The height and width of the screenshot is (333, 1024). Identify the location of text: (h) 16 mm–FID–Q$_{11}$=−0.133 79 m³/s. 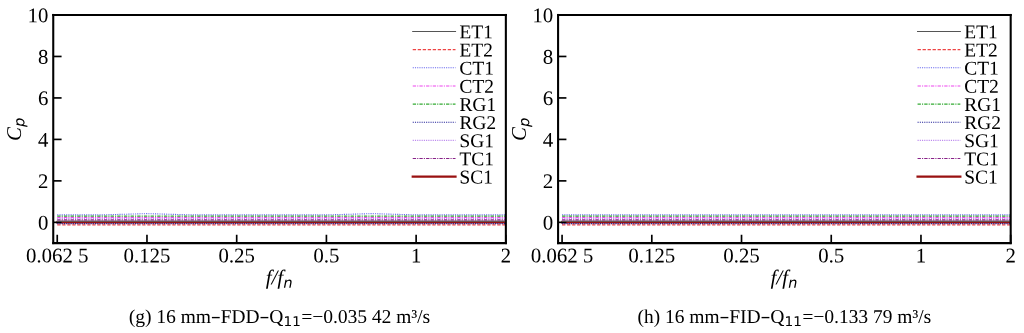
(784, 318).